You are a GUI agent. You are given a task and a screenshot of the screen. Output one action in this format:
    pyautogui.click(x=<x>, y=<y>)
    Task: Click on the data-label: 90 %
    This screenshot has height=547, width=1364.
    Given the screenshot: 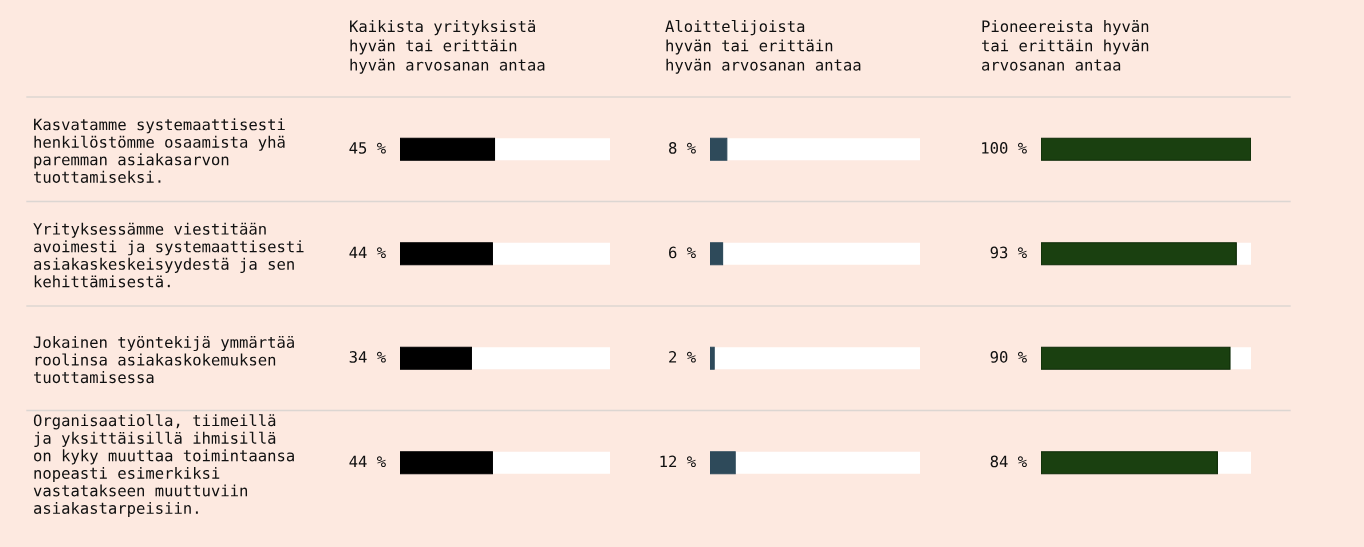 What is the action you would take?
    pyautogui.click(x=1008, y=357)
    